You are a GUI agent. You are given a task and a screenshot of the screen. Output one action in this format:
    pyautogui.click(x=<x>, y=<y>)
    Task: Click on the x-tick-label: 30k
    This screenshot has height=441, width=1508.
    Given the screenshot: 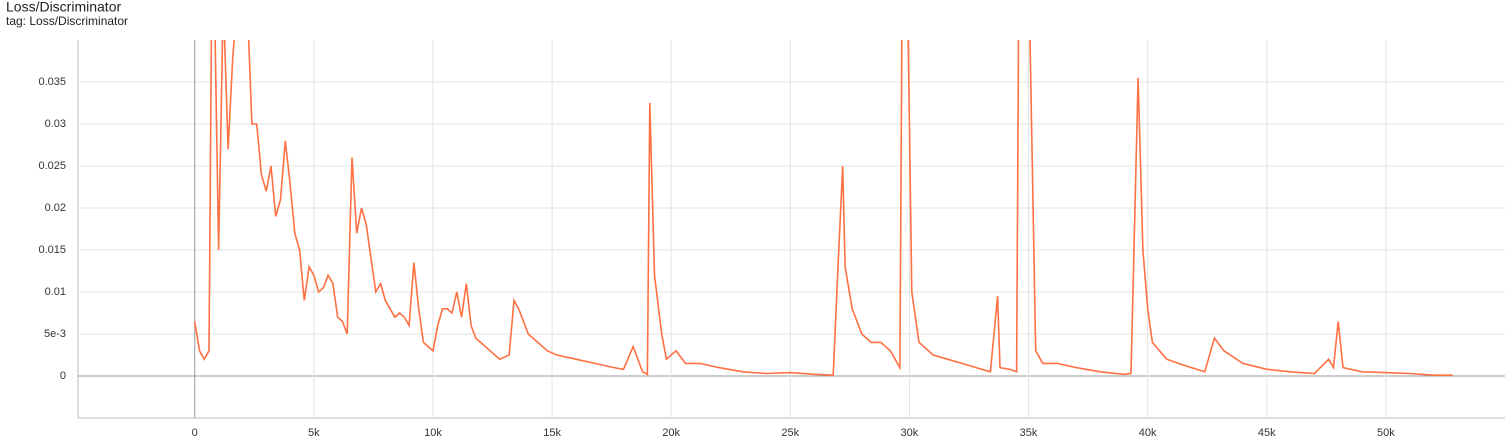 What is the action you would take?
    pyautogui.click(x=910, y=433)
    